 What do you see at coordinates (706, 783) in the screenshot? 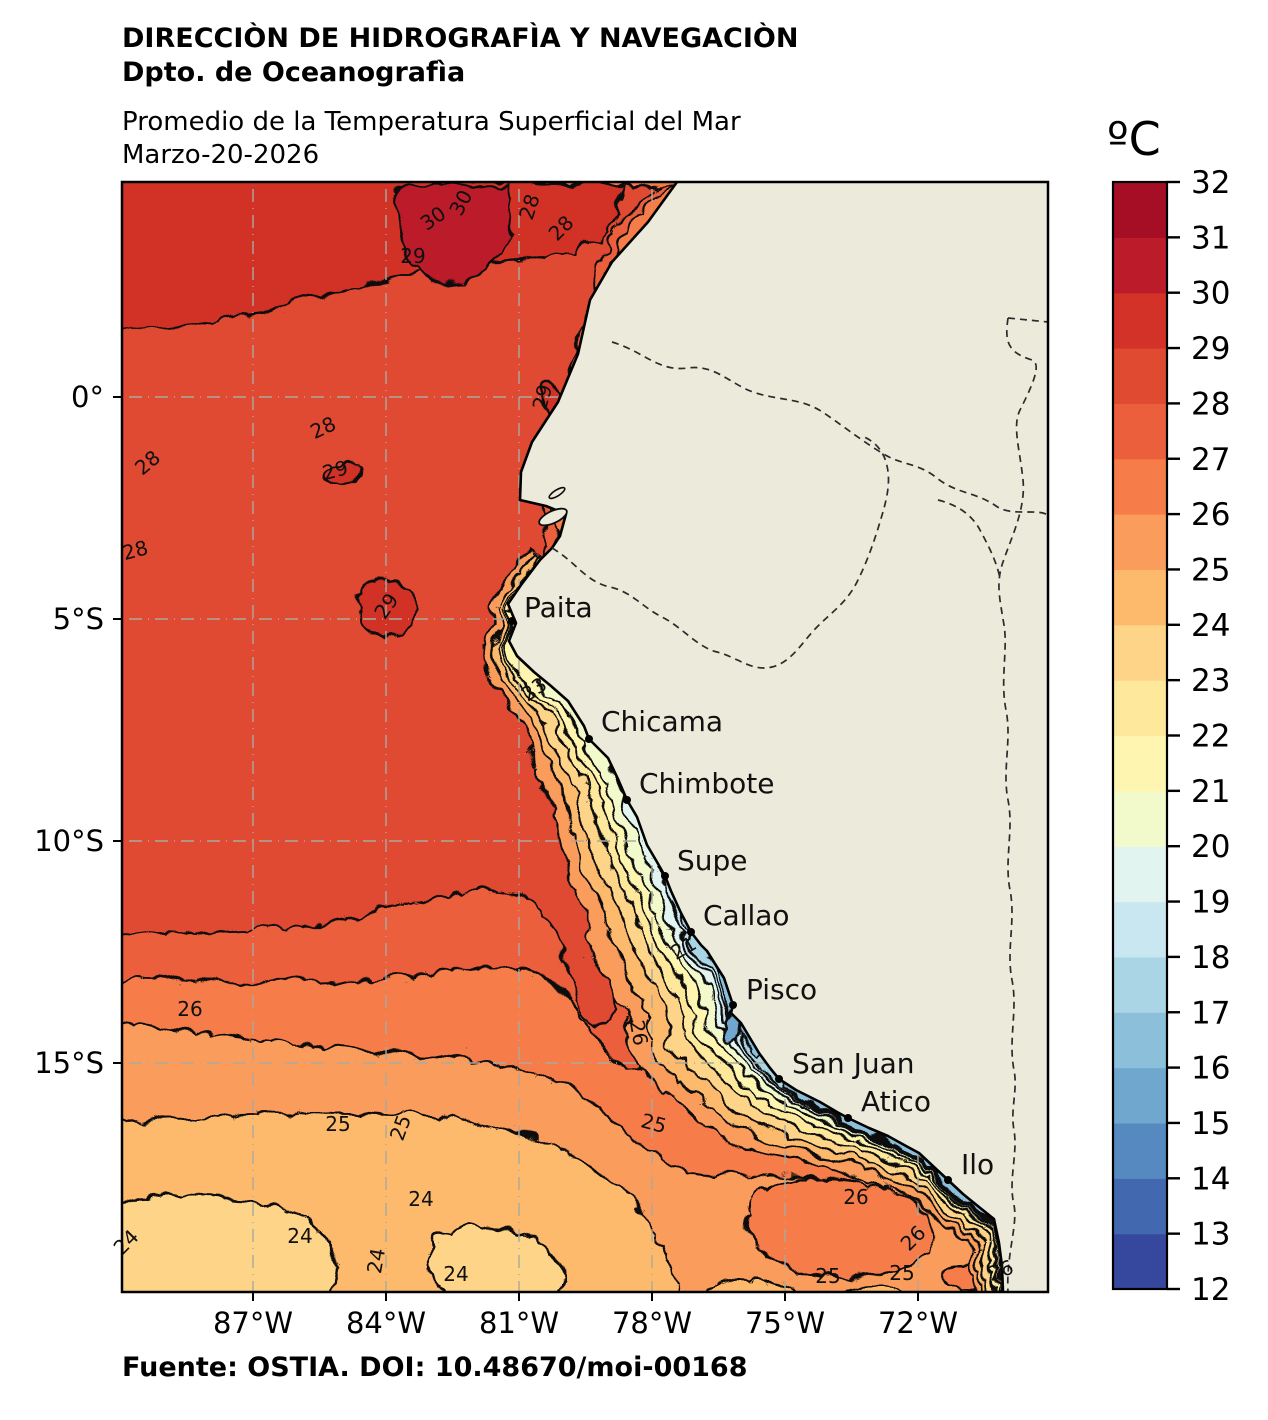
I see `city-label-chimbote: Chimbote` at bounding box center [706, 783].